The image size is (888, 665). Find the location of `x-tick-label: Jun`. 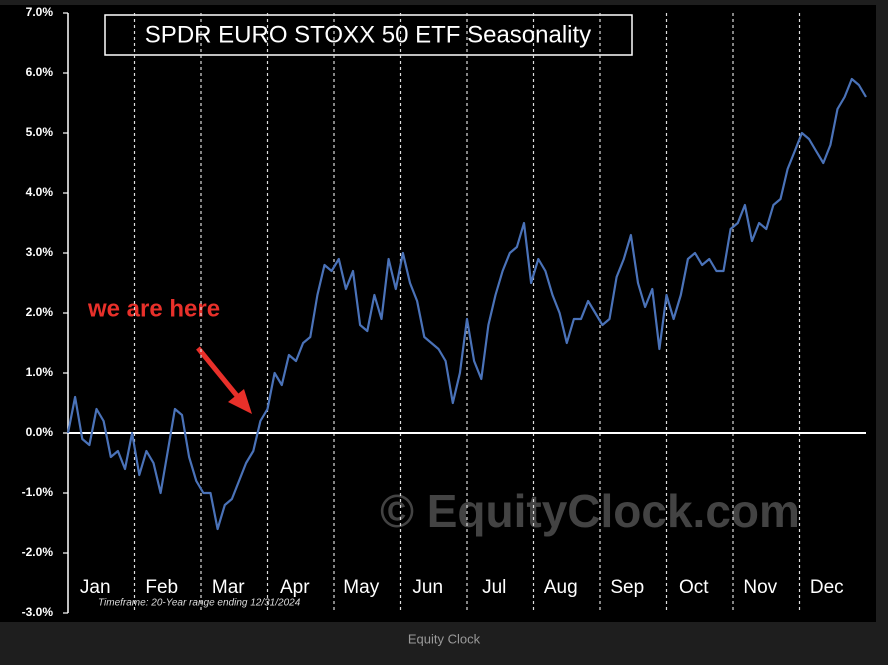

x-tick-label: Jun is located at coordinates (427, 587).